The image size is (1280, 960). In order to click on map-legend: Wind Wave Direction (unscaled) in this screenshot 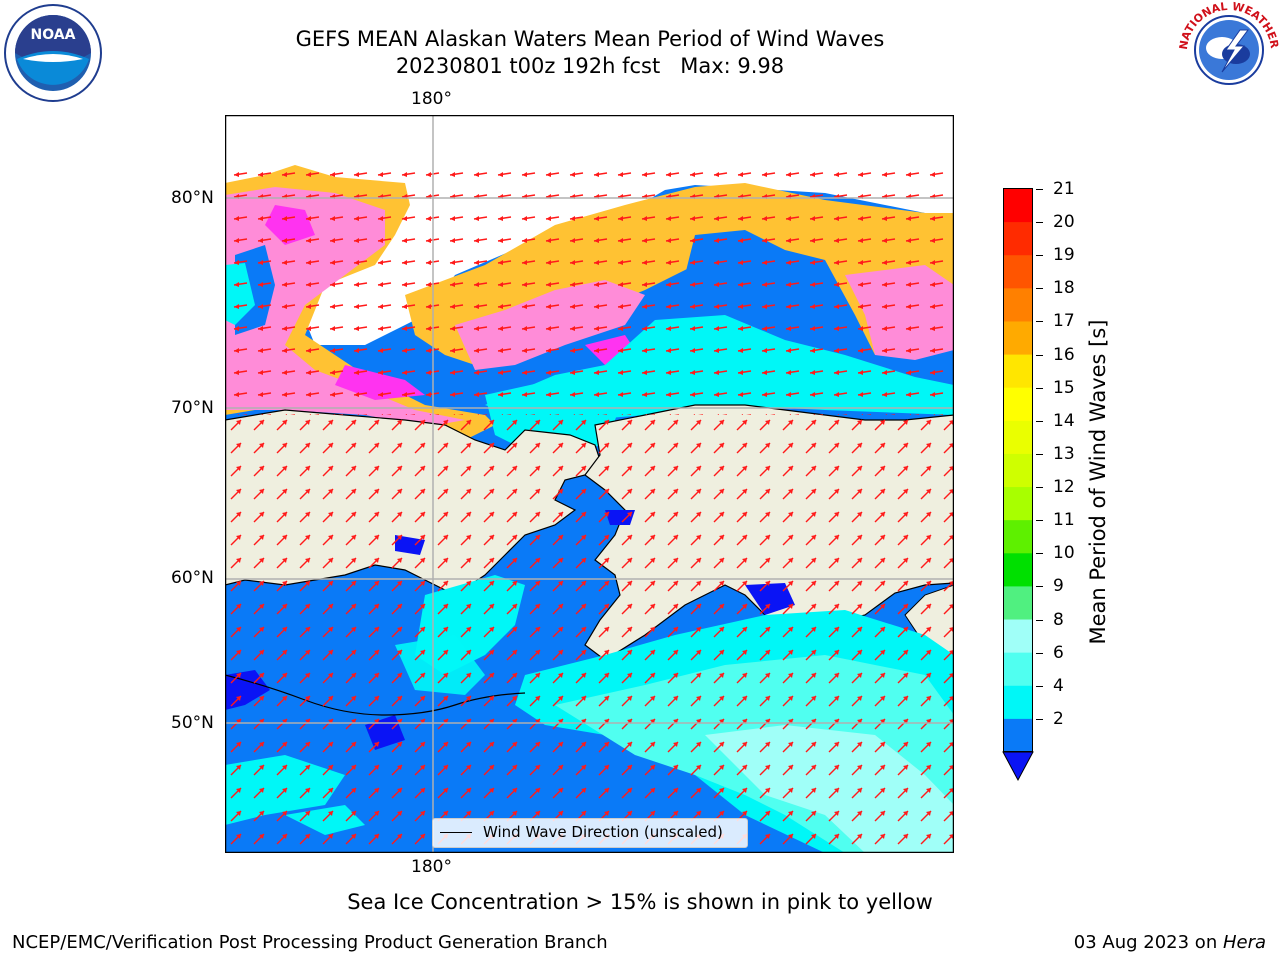, I will do `click(590, 833)`.